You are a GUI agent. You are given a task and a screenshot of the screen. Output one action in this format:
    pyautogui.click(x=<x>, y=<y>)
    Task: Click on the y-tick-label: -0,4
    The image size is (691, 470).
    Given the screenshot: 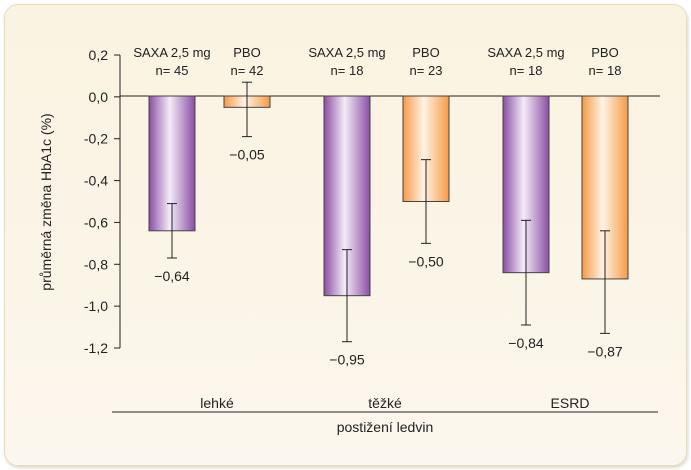 What is the action you would take?
    pyautogui.click(x=96, y=181)
    